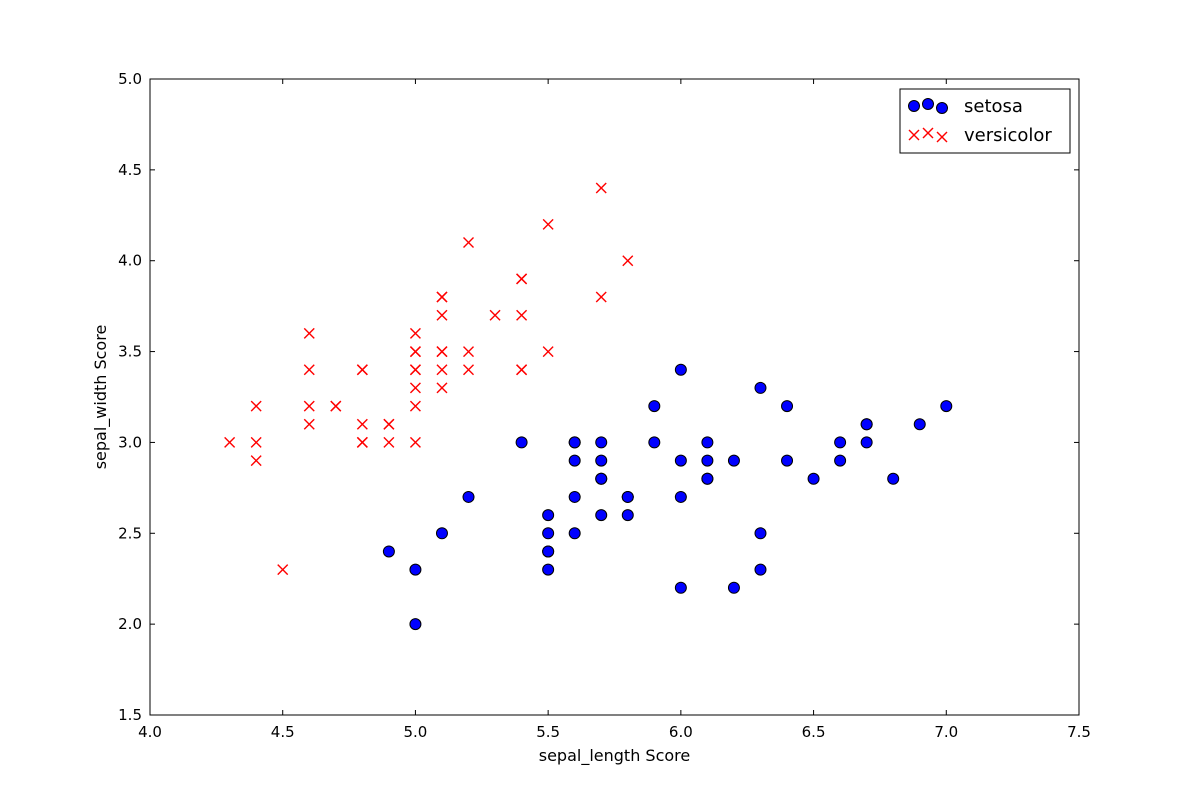 The image size is (1200, 796). What do you see at coordinates (101, 397) in the screenshot?
I see `y-axis-label: sepal_width Score` at bounding box center [101, 397].